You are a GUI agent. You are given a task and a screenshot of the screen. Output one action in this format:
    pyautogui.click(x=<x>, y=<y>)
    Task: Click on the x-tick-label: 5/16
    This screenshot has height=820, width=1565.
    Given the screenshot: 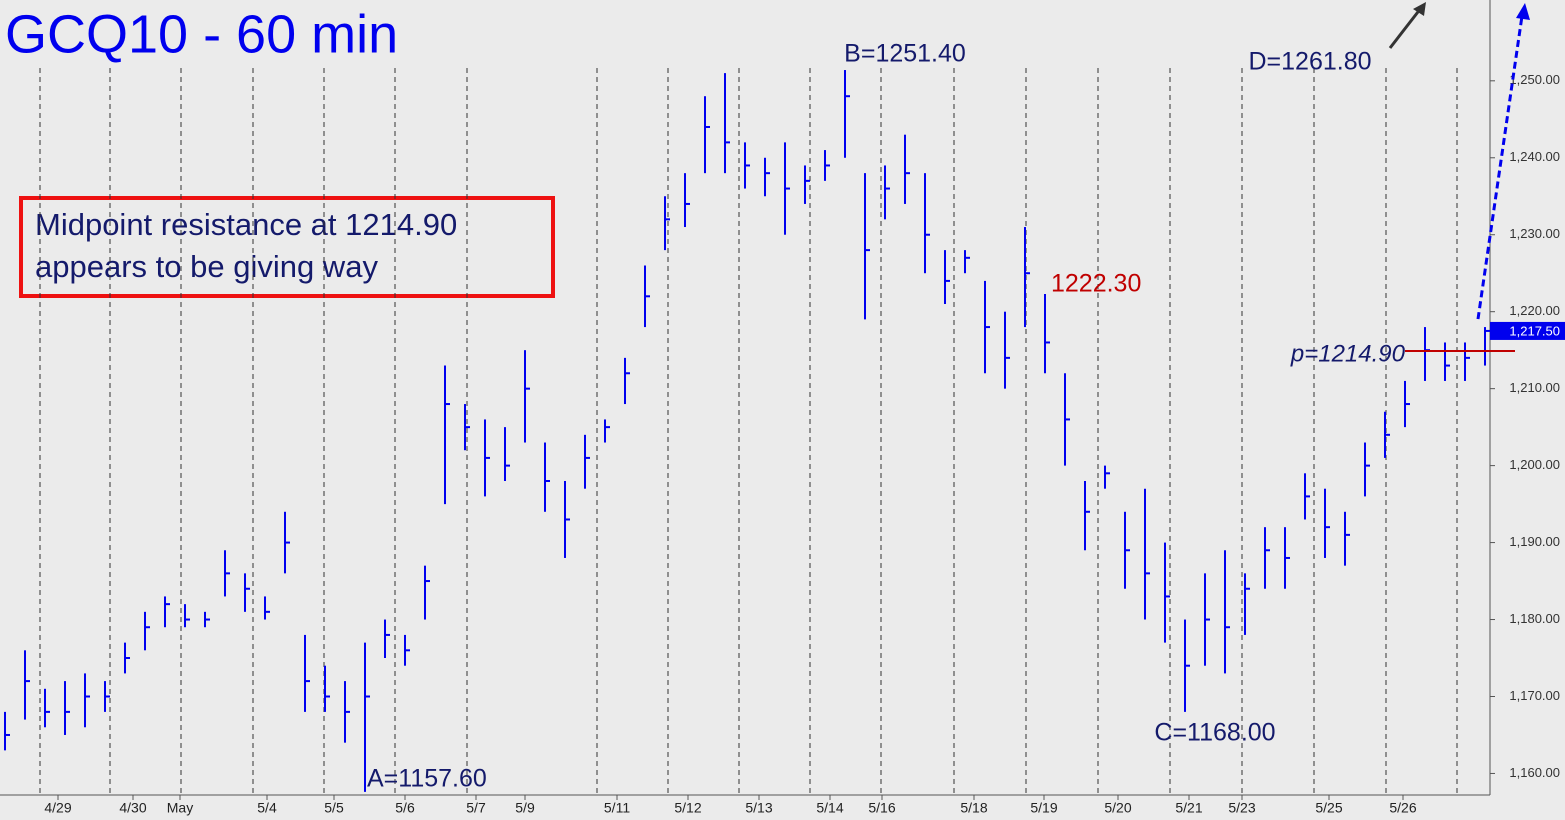 What is the action you would take?
    pyautogui.click(x=881, y=808)
    